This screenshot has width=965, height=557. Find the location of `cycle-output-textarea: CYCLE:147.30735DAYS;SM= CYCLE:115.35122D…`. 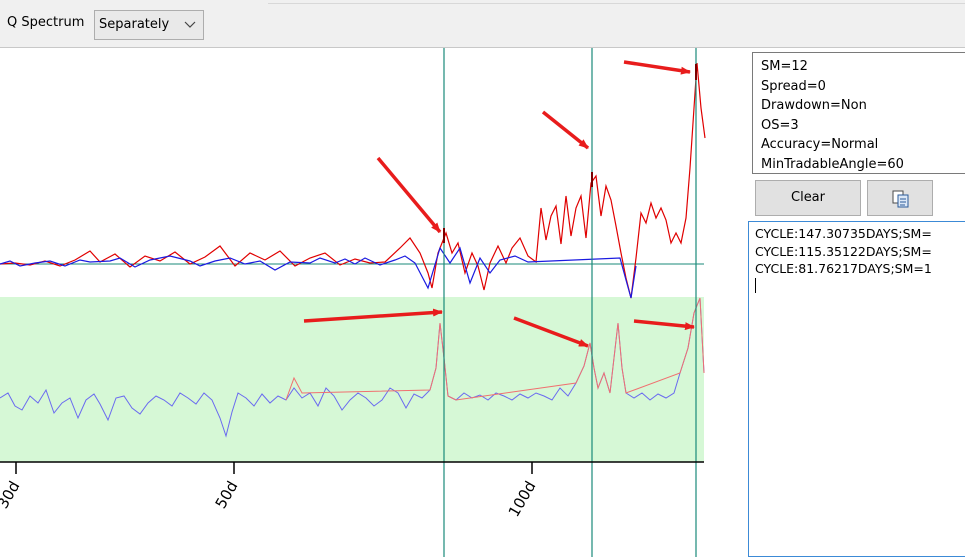

cycle-output-textarea: CYCLE:147.30735DAYS;SM= CYCLE:115.35122D… is located at coordinates (856, 389).